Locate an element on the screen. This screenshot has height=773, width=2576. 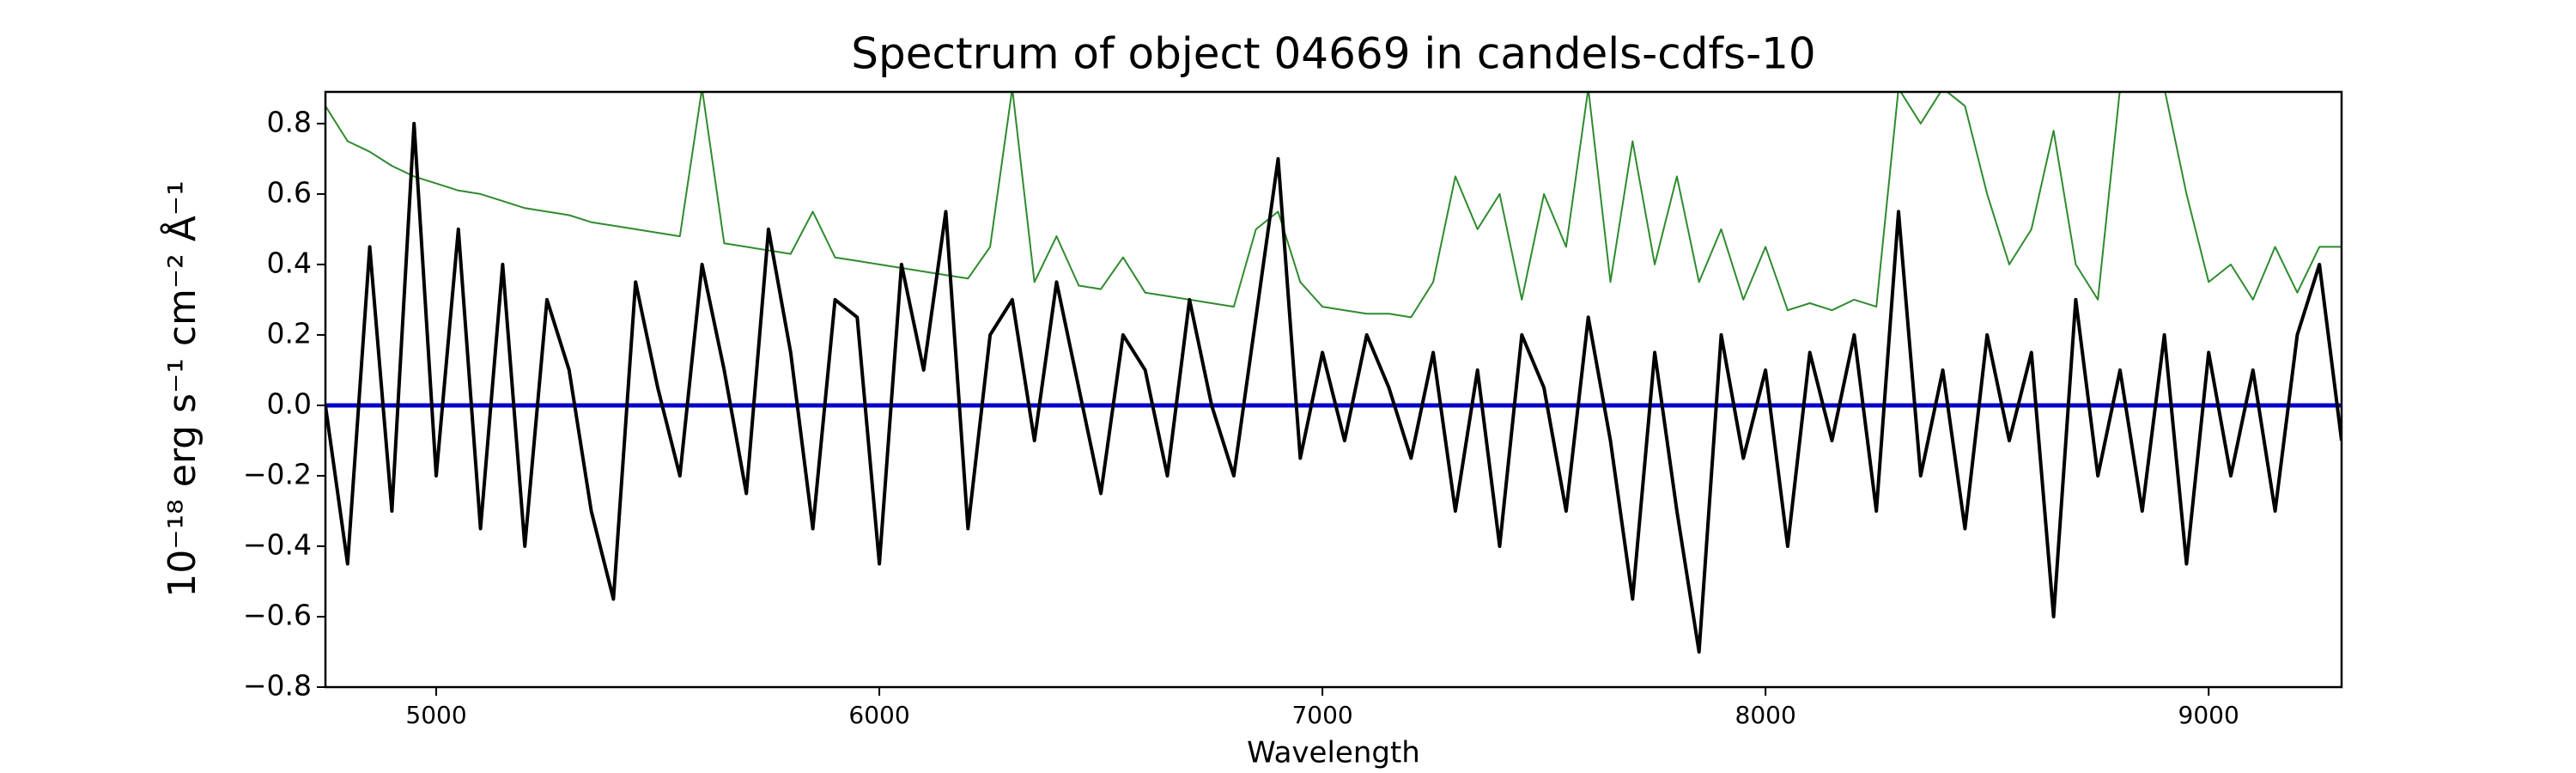
y-tick-label: −0.4 is located at coordinates (278, 544).